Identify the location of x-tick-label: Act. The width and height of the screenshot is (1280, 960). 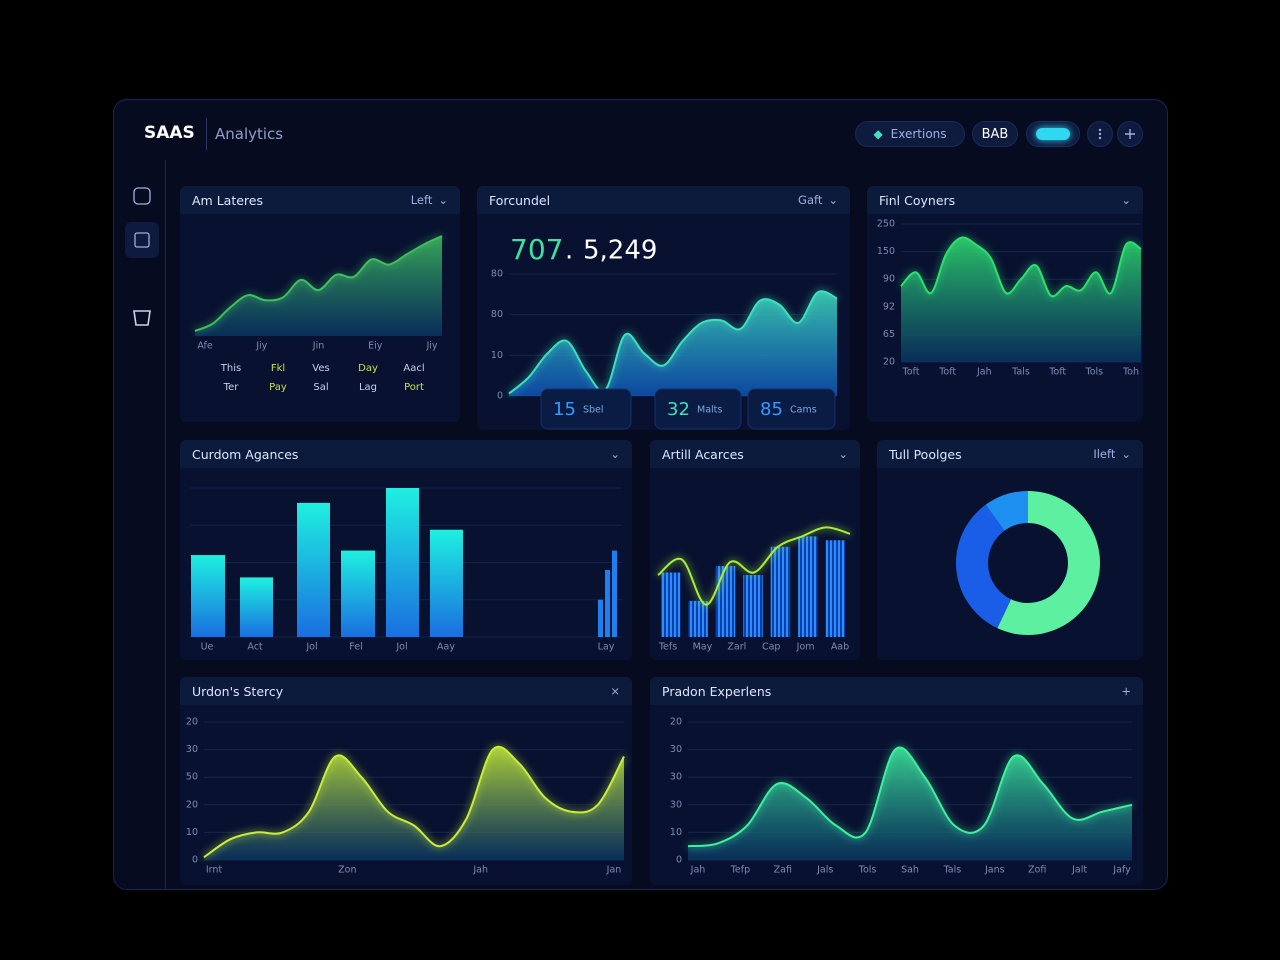
(255, 647).